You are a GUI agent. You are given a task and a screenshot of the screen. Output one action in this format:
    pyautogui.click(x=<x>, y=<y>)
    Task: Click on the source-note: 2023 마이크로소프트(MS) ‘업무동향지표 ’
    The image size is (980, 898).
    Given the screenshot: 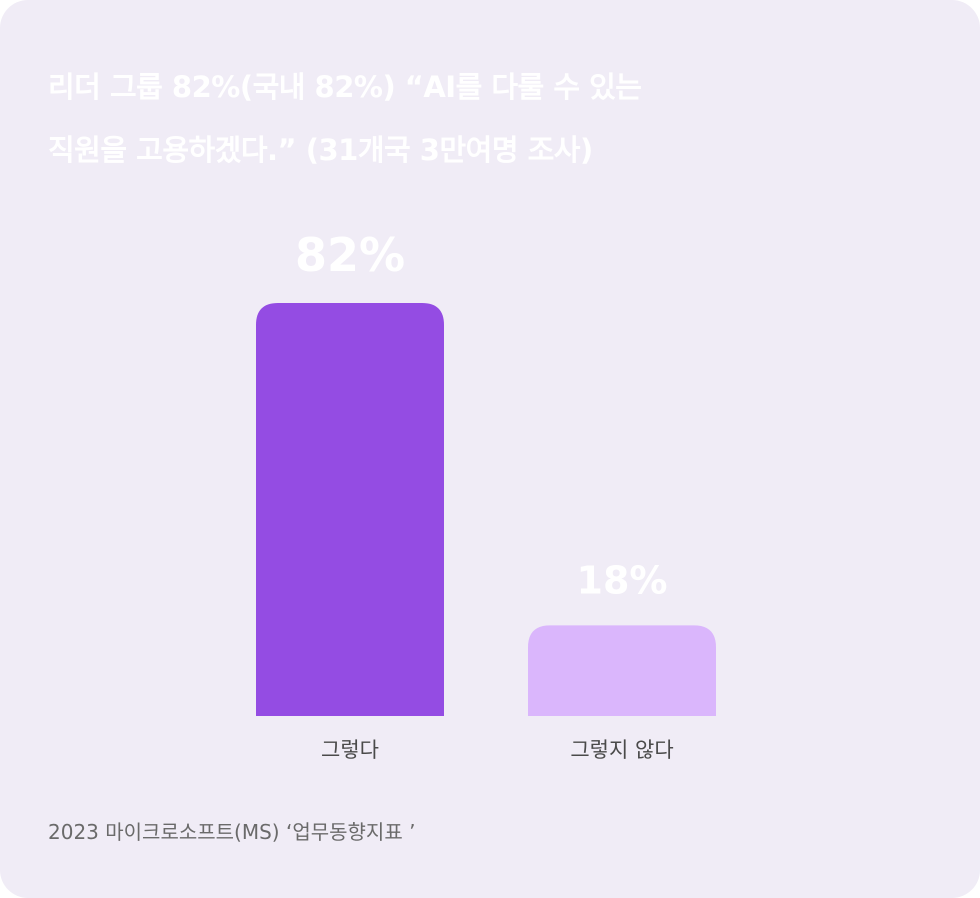 What is the action you would take?
    pyautogui.click(x=232, y=832)
    